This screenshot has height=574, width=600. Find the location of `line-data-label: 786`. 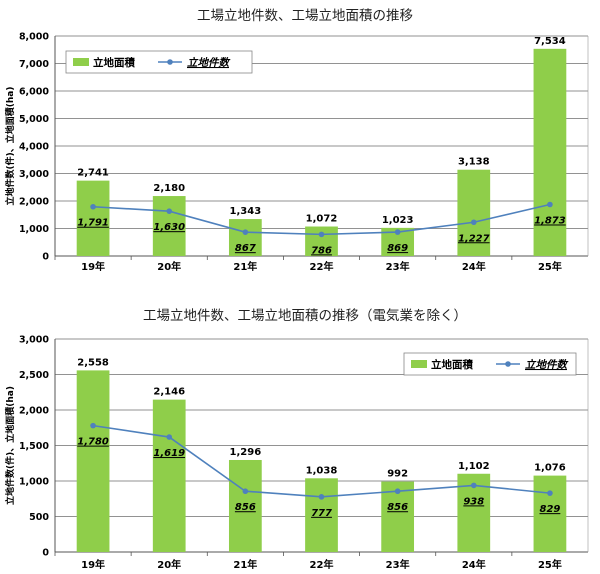

line-data-label: 786 is located at coordinates (321, 250).